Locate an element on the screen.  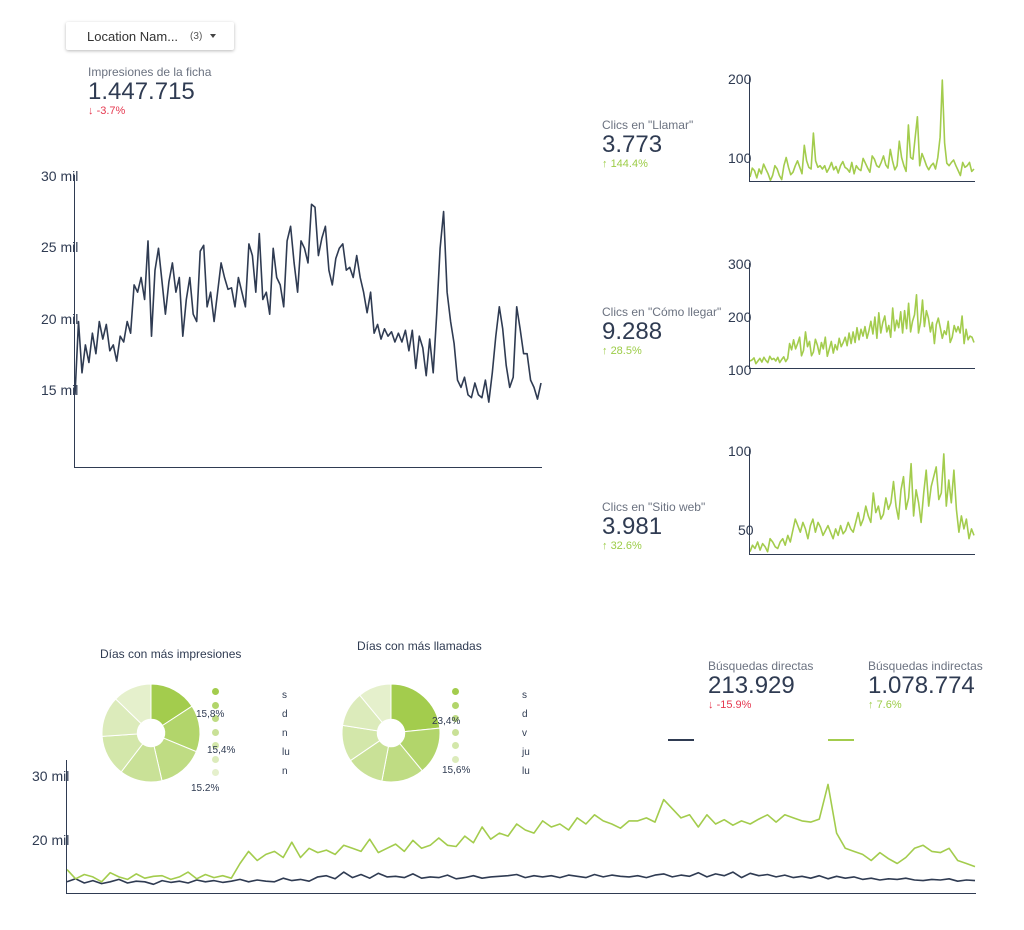
pie-label: 23,4% is located at coordinates (446, 721).